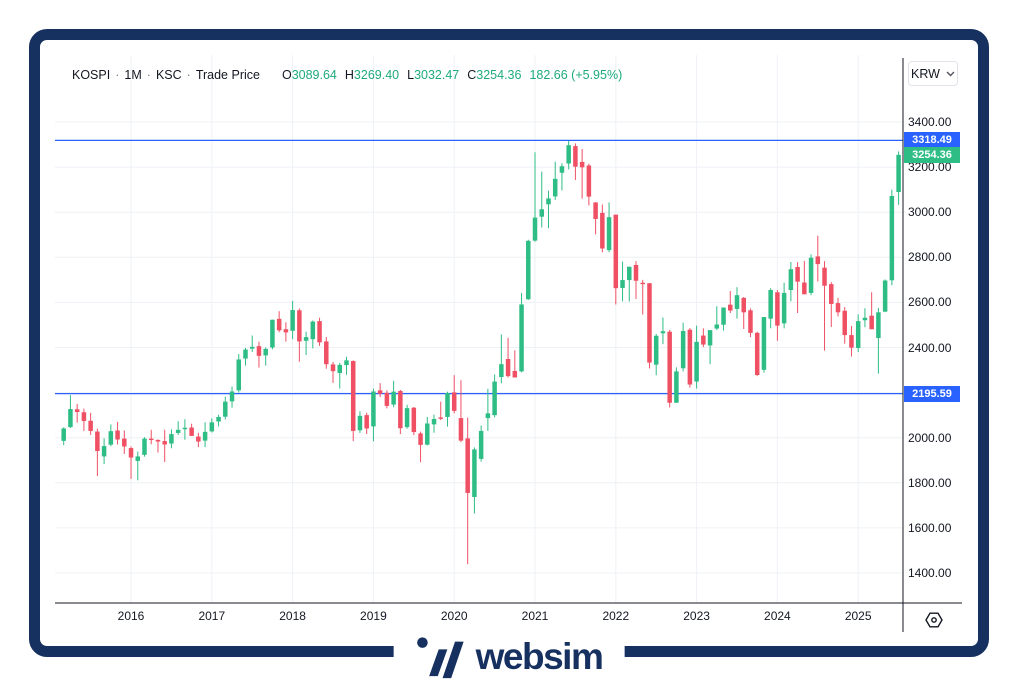 This screenshot has width=1018, height=690. Describe the element at coordinates (133, 75) in the screenshot. I see `interval-label: 1M` at that location.